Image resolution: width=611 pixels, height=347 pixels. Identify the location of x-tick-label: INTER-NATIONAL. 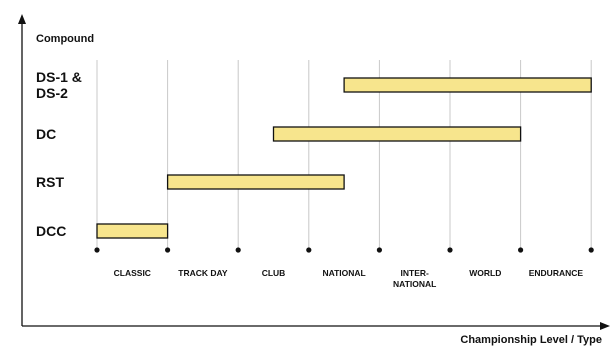
(414, 278).